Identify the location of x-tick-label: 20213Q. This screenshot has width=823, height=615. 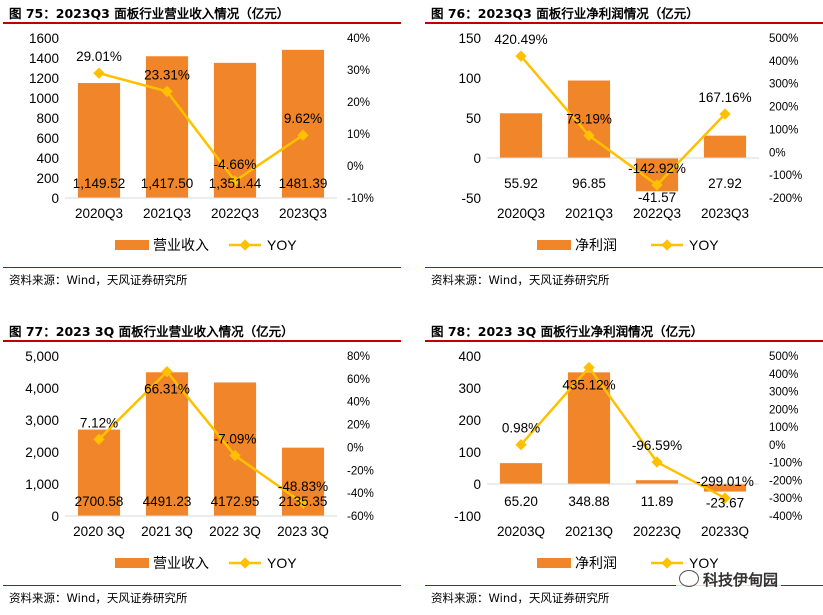
(589, 531).